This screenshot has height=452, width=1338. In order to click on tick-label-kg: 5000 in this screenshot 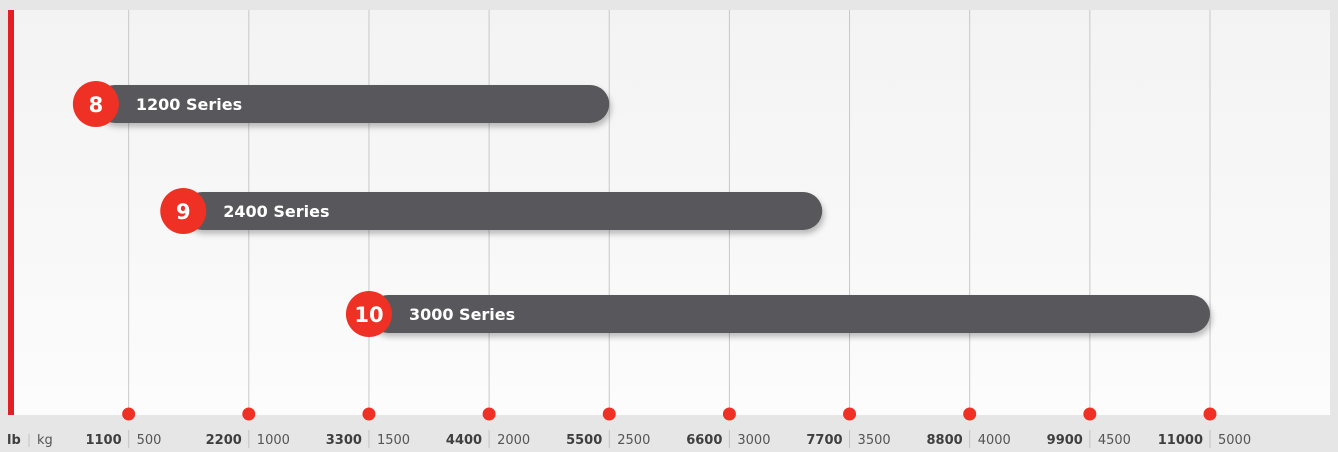, I will do `click(1234, 440)`.